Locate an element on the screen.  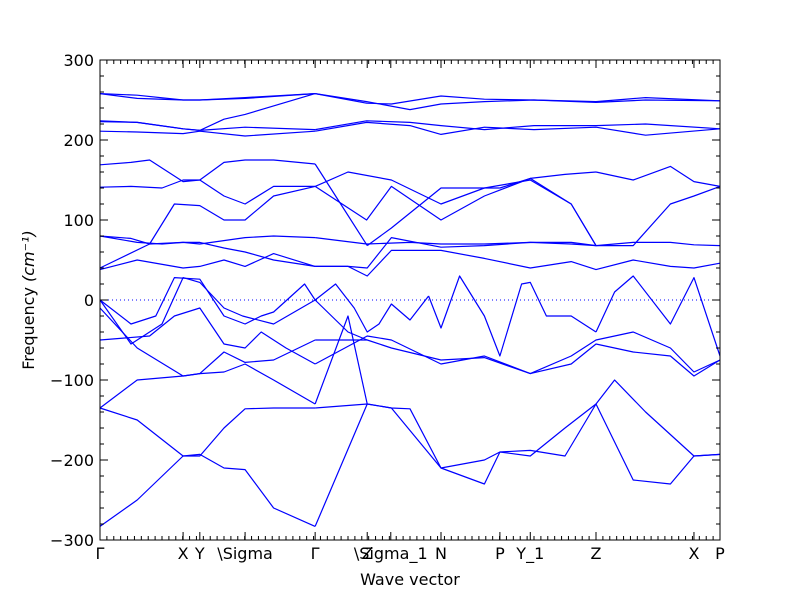
x-axis-label: Wave vector is located at coordinates (410, 579).